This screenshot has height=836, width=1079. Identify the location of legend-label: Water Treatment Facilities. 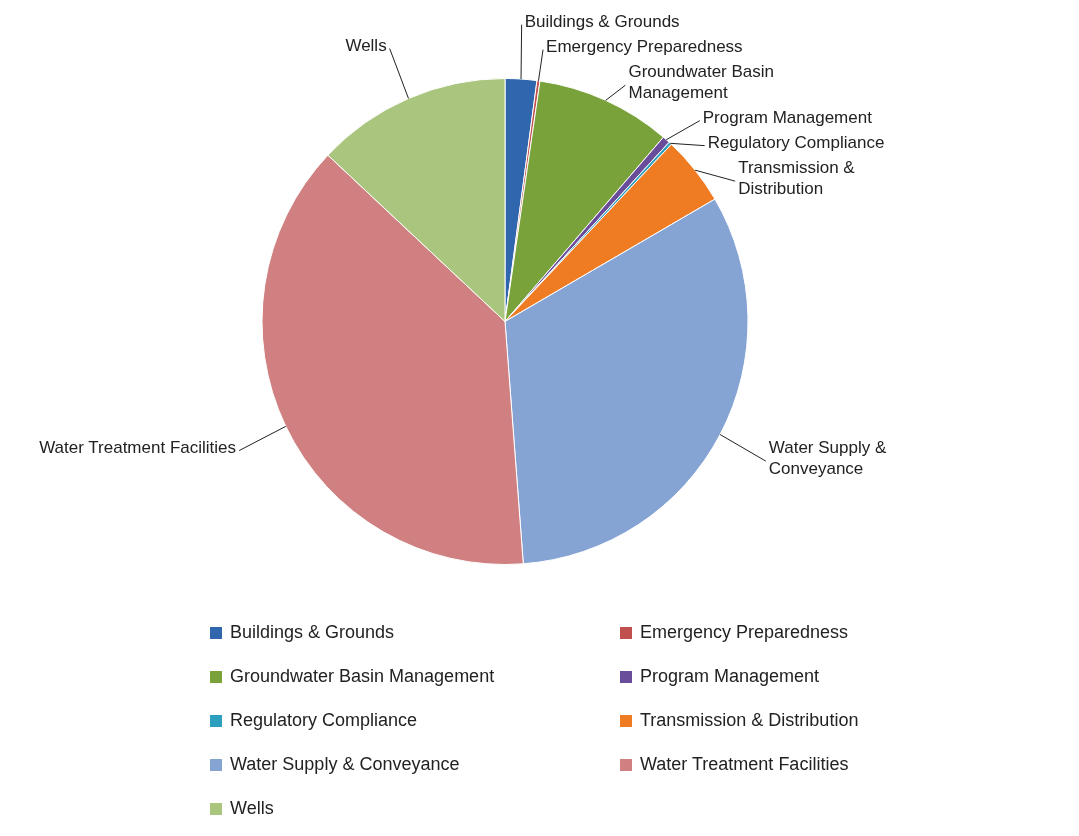
(744, 764).